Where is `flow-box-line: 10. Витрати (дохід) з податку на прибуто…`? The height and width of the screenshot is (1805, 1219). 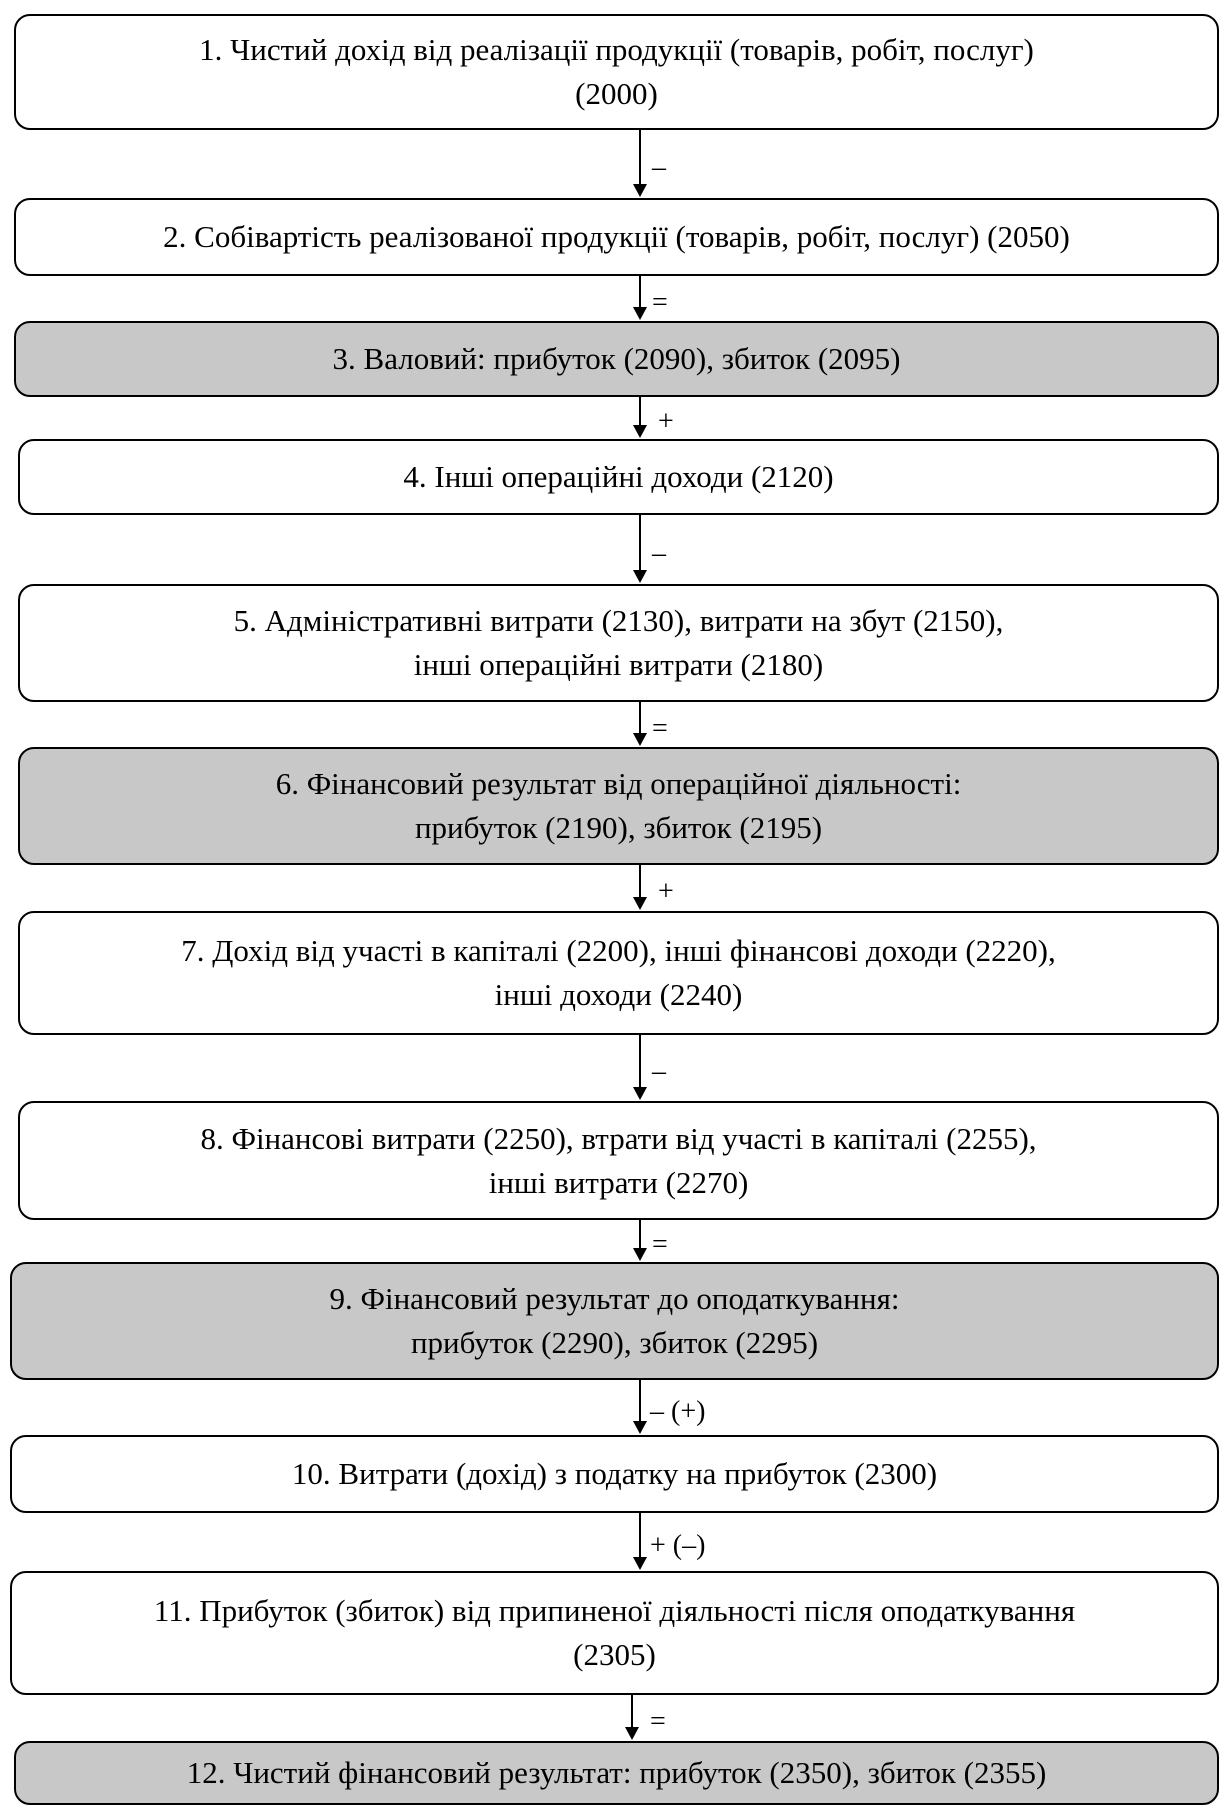
flow-box-line: 10. Витрати (дохід) з податку на прибуто… is located at coordinates (614, 1473).